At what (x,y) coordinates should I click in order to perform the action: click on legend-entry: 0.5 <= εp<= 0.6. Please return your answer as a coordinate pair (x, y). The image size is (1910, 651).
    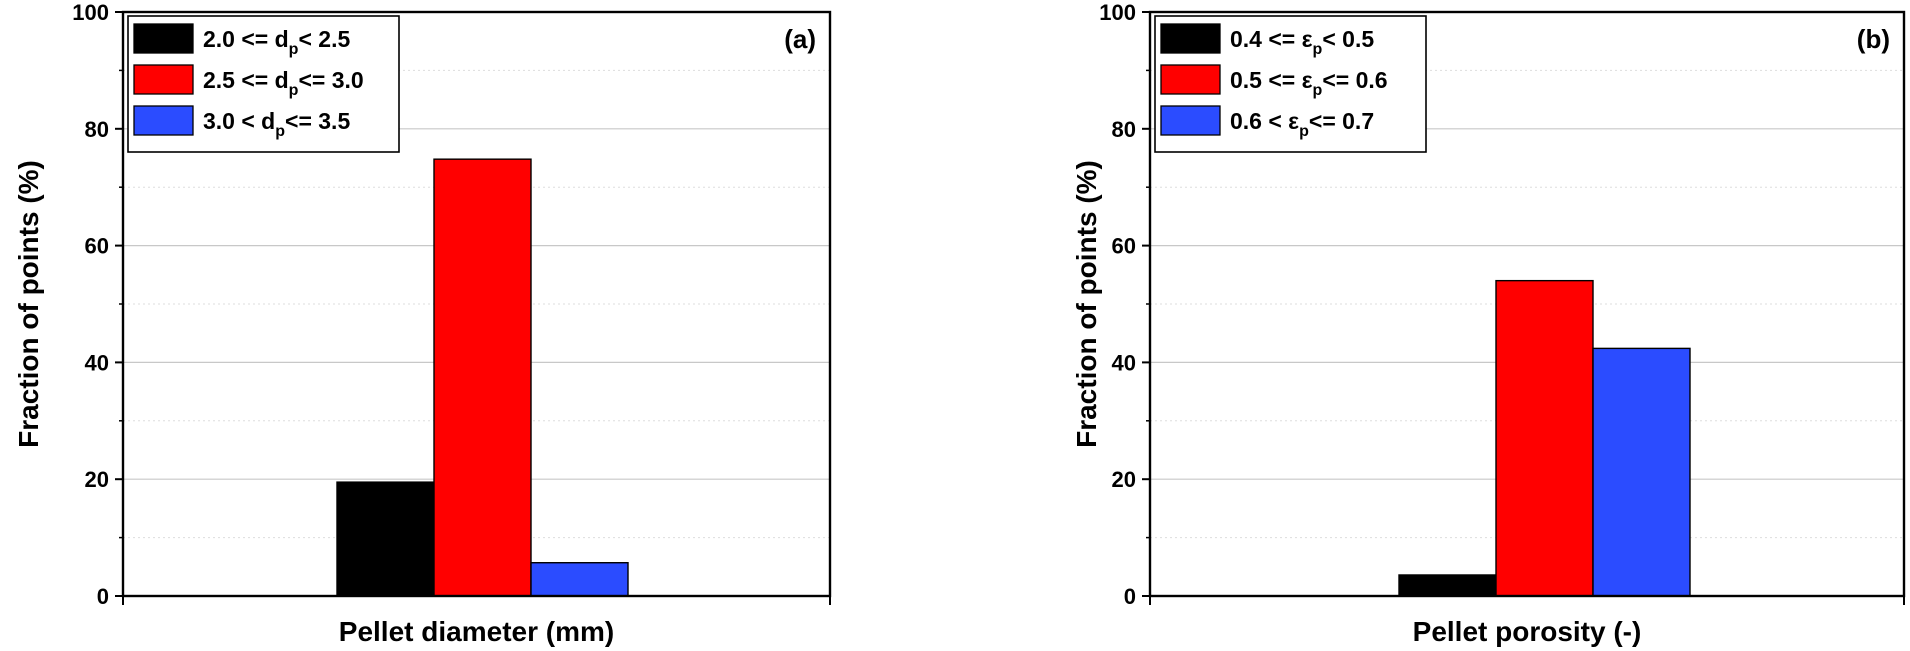
    Looking at the image, I should click on (1309, 83).